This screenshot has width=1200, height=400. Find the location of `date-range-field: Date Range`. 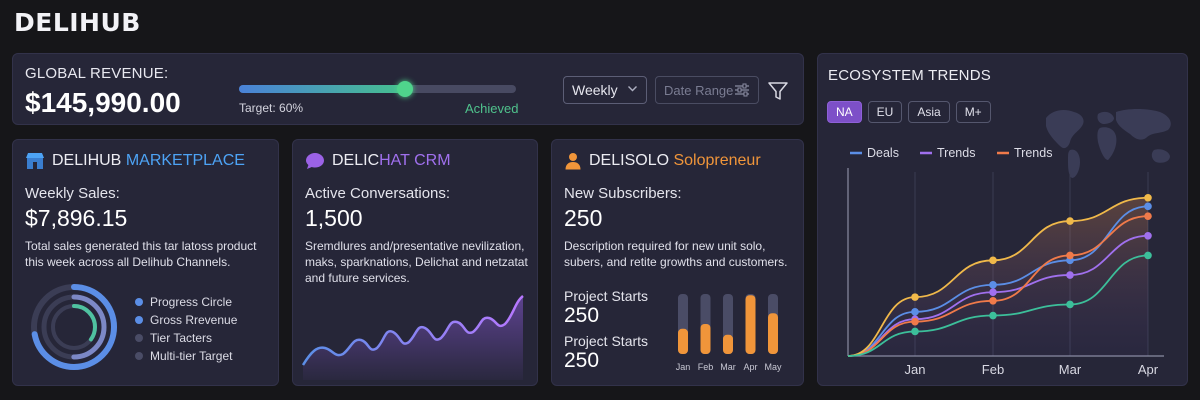

date-range-field: Date Range is located at coordinates (707, 90).